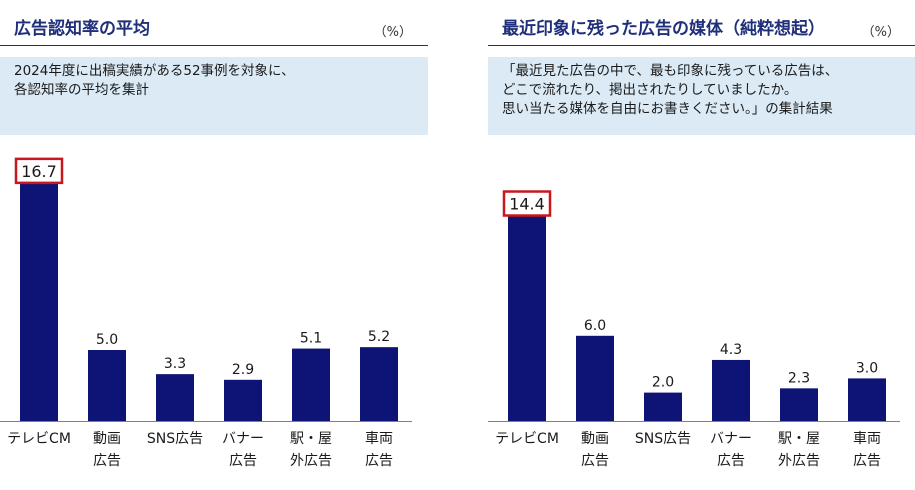 Image resolution: width=915 pixels, height=490 pixels. What do you see at coordinates (663, 29) in the screenshot?
I see `chart-title: 最近印象に残った広告の媒体（純粋想起）` at bounding box center [663, 29].